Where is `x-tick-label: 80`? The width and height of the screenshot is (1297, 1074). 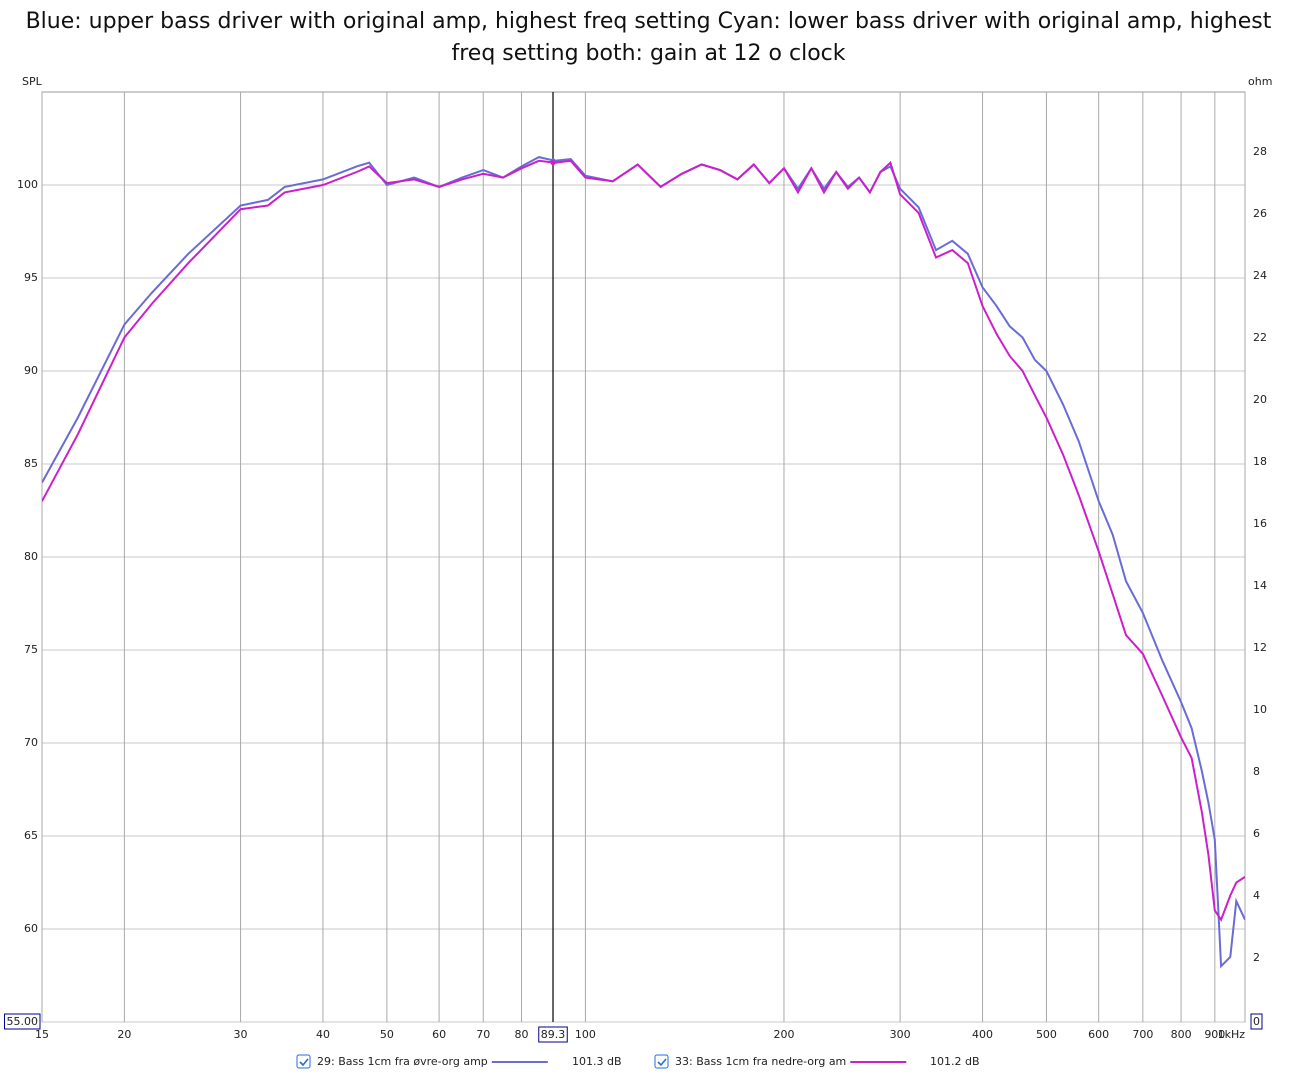
x-tick-label: 80 is located at coordinates (522, 1034).